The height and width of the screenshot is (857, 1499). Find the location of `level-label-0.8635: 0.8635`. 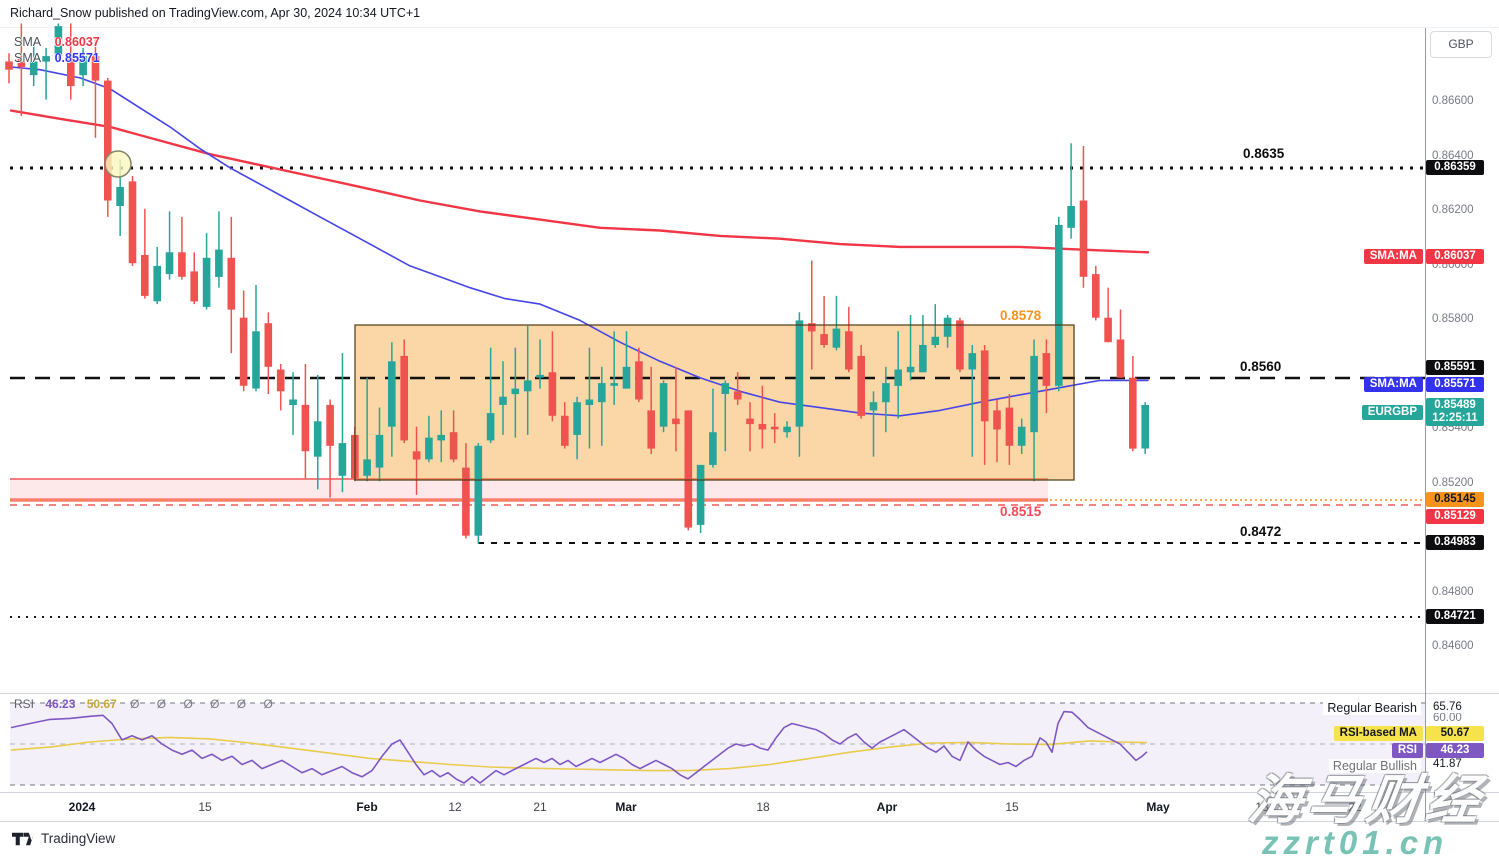

level-label-0.8635: 0.8635 is located at coordinates (1264, 153).